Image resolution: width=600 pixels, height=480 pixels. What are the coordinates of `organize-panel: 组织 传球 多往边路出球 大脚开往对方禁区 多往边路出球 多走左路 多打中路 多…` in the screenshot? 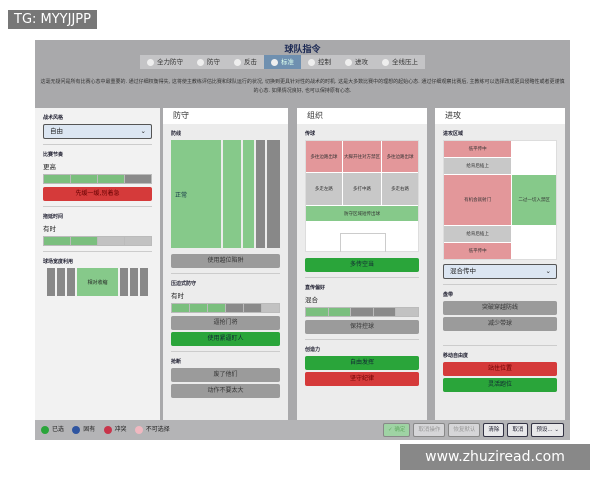 It's located at (362, 264).